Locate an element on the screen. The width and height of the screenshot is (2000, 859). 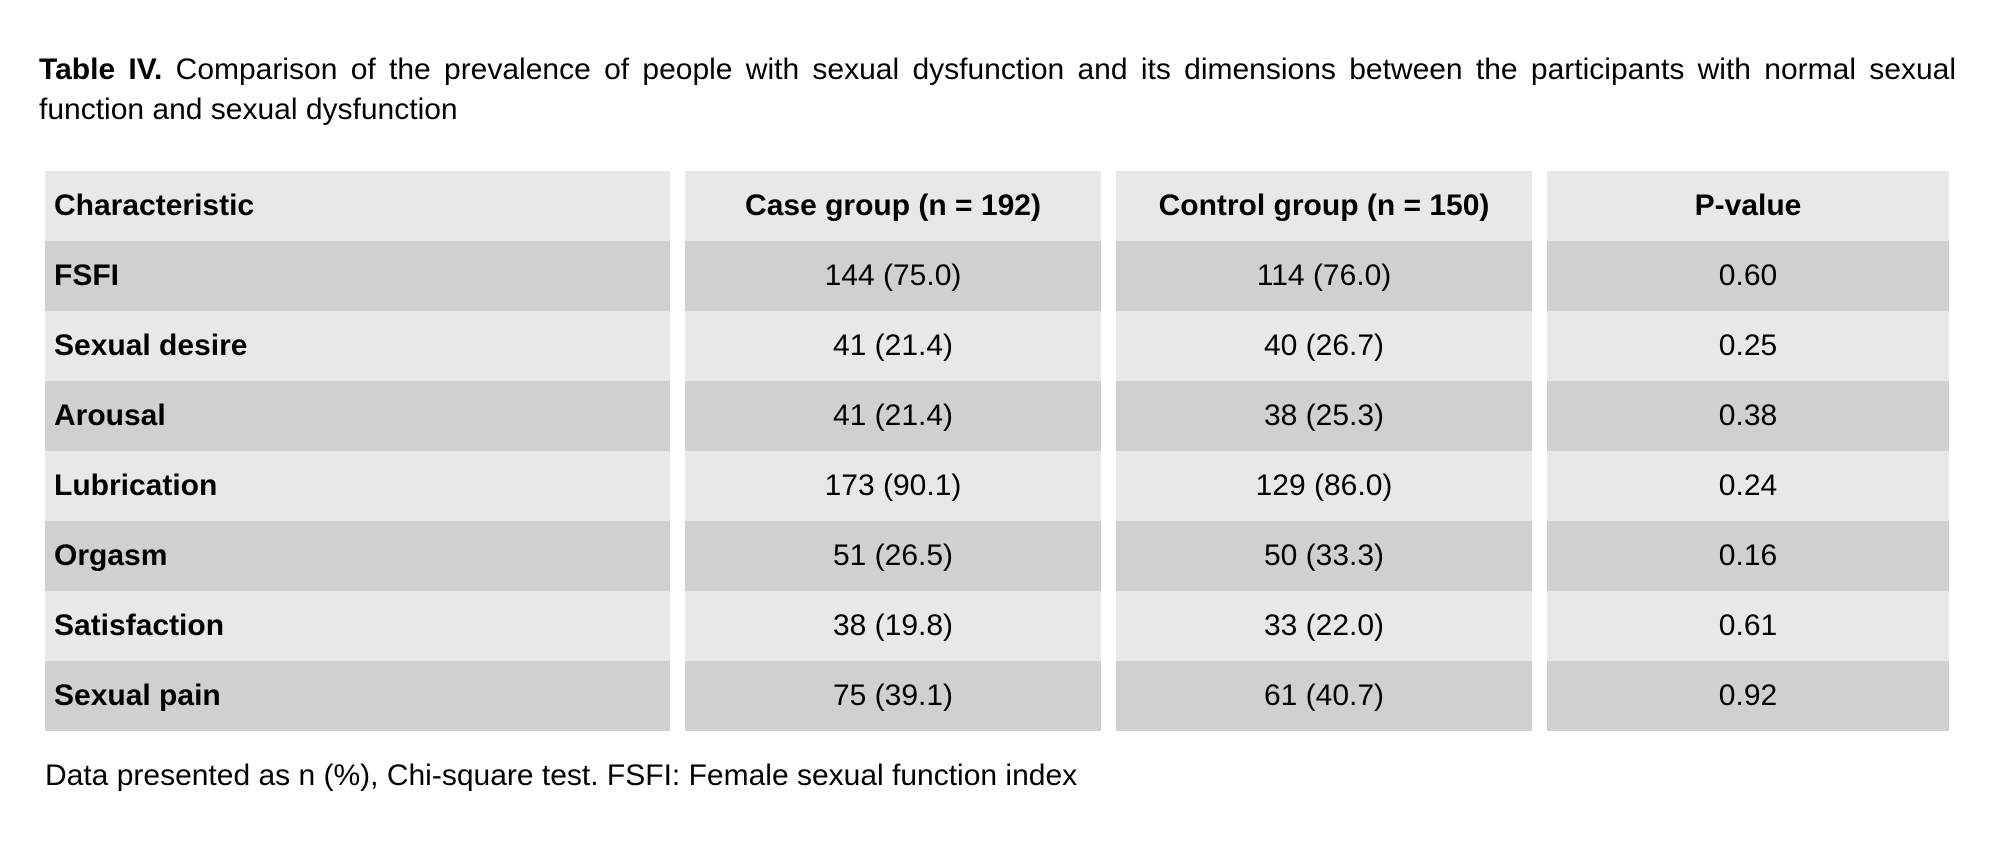
cell-pvalue-fsfi: 0.60 is located at coordinates (1748, 276).